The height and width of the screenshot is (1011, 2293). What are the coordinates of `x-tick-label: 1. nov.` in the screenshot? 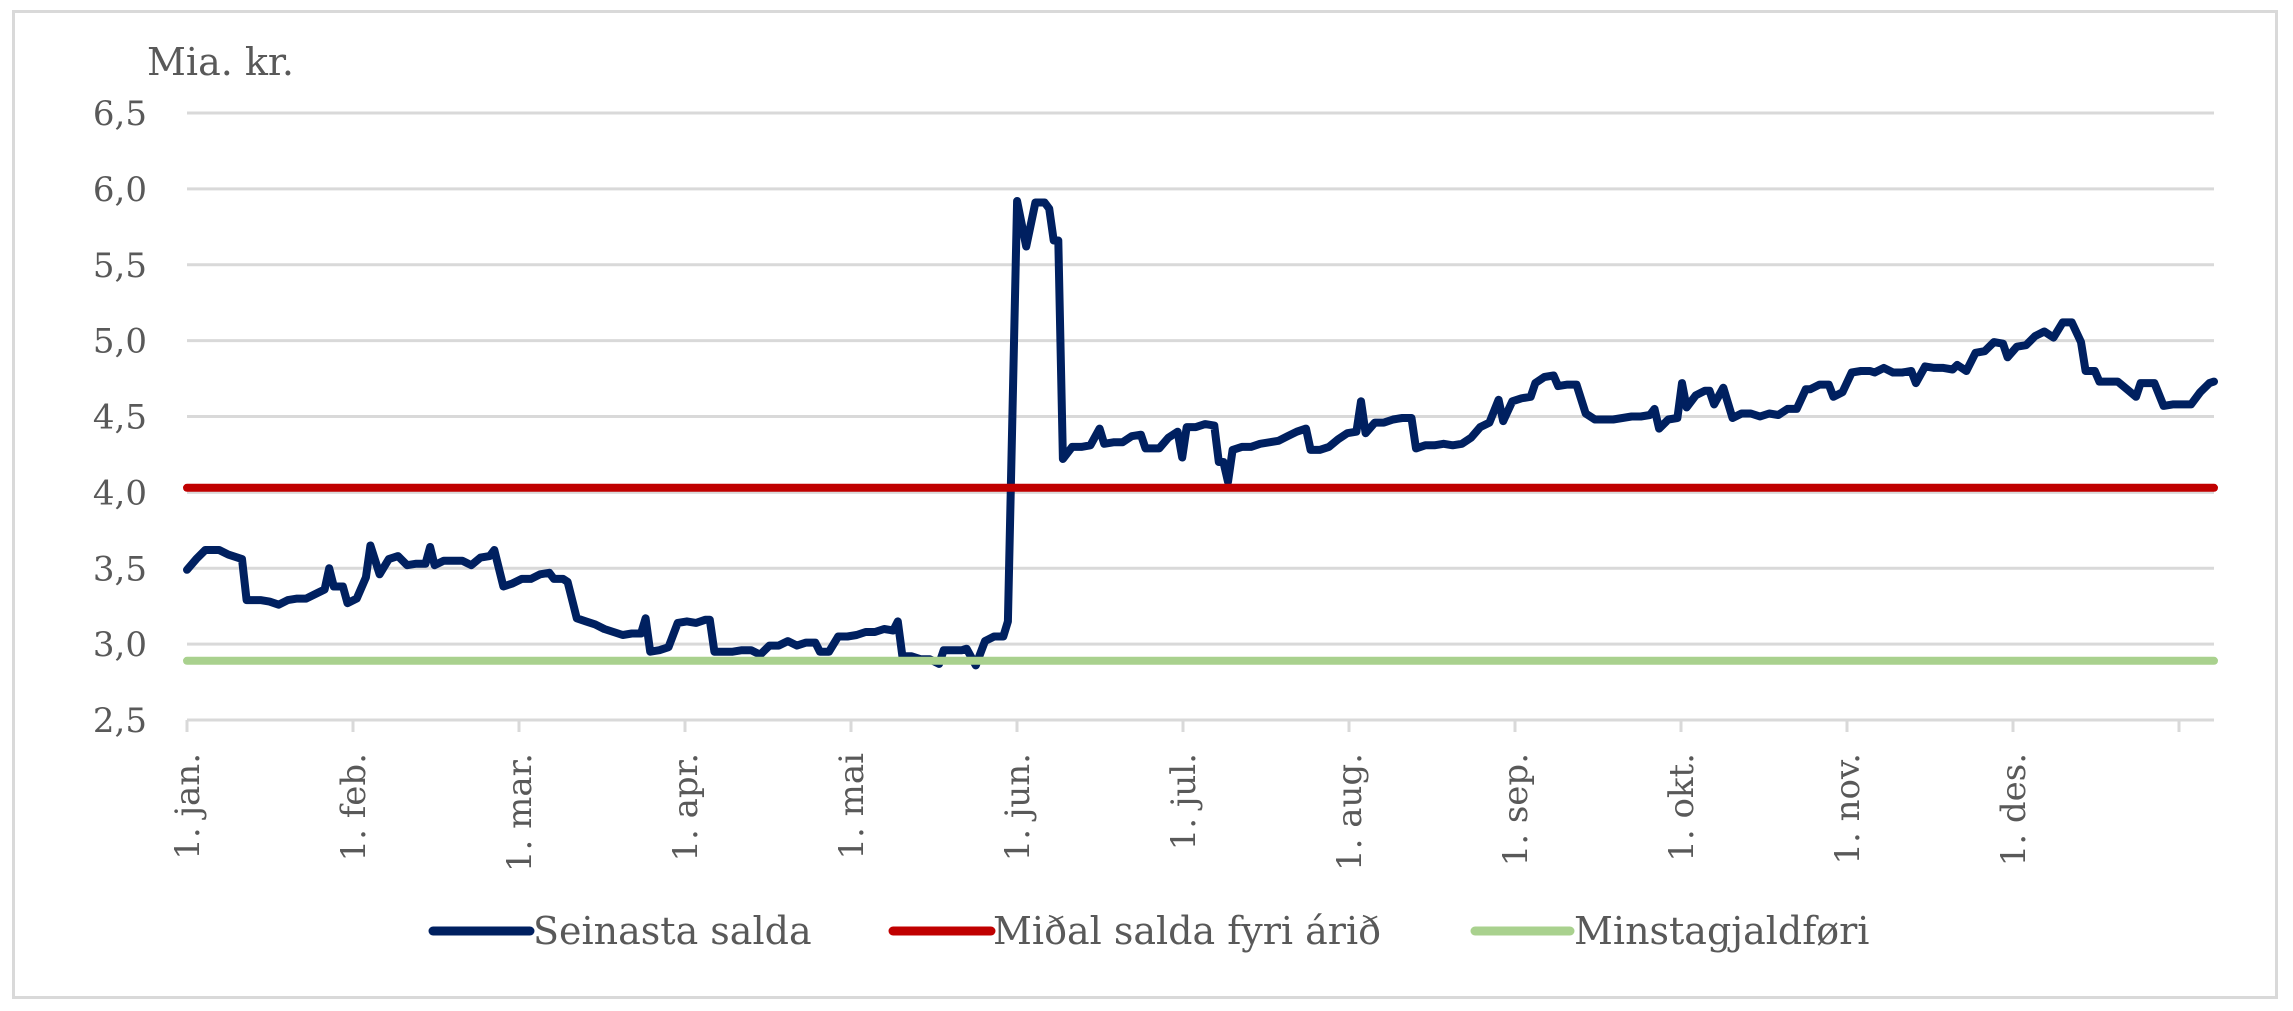 It's located at (1848, 809).